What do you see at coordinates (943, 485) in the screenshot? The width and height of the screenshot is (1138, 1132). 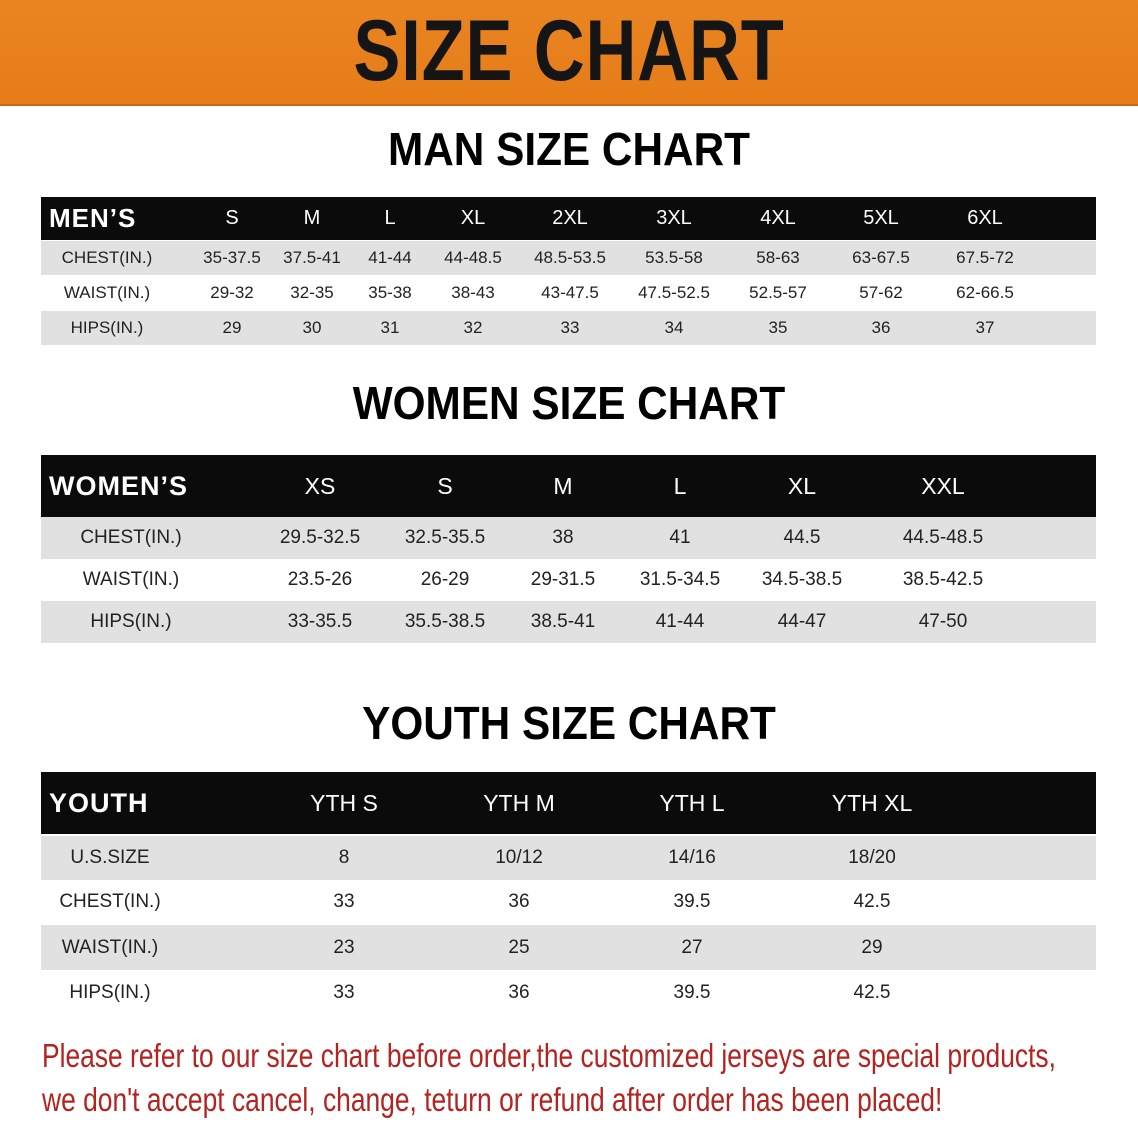 I see `size-header: XXL` at bounding box center [943, 485].